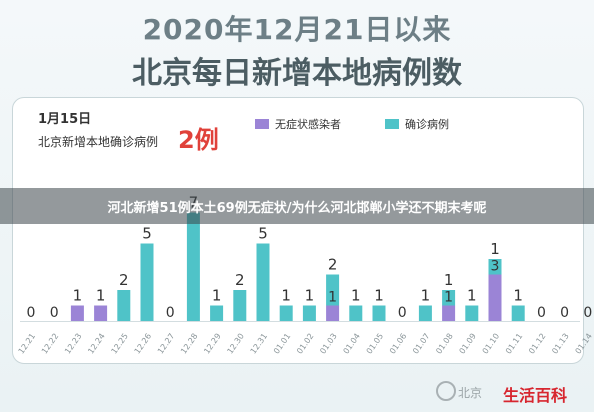  Describe the element at coordinates (392, 124) in the screenshot. I see `legend-confirmed-swatch` at that location.